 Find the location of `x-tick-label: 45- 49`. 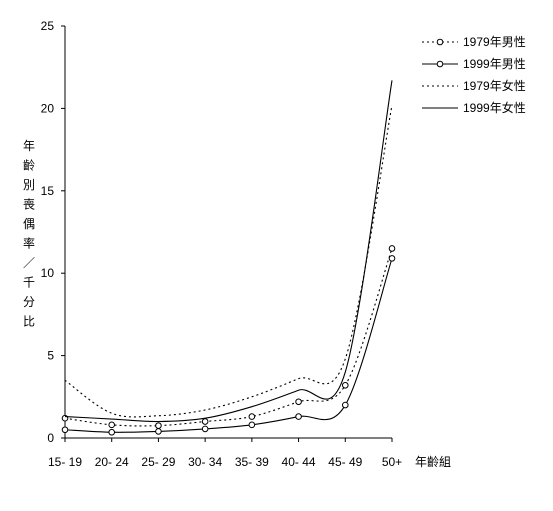

x-tick-label: 45- 49 is located at coordinates (345, 462).